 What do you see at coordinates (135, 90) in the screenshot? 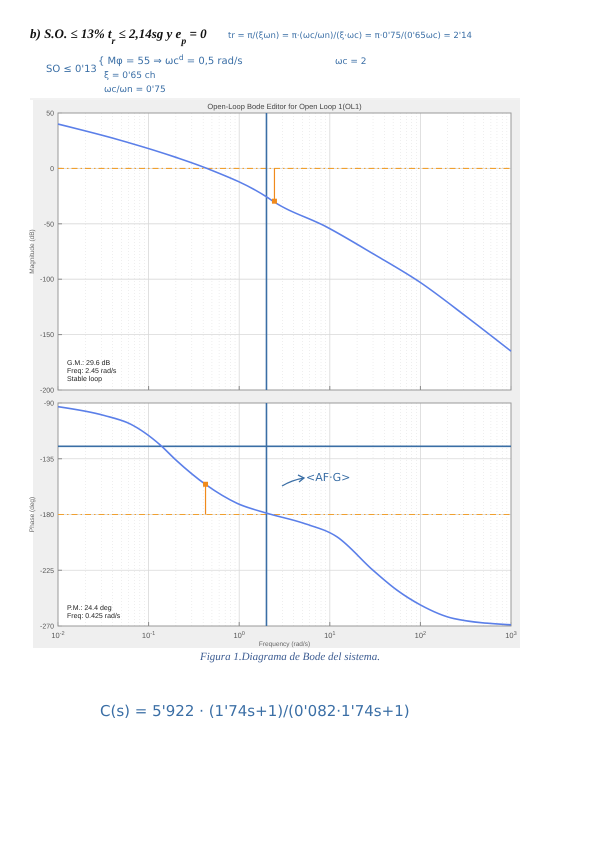
I see `text: ωc/ωn = 0'75` at bounding box center [135, 90].